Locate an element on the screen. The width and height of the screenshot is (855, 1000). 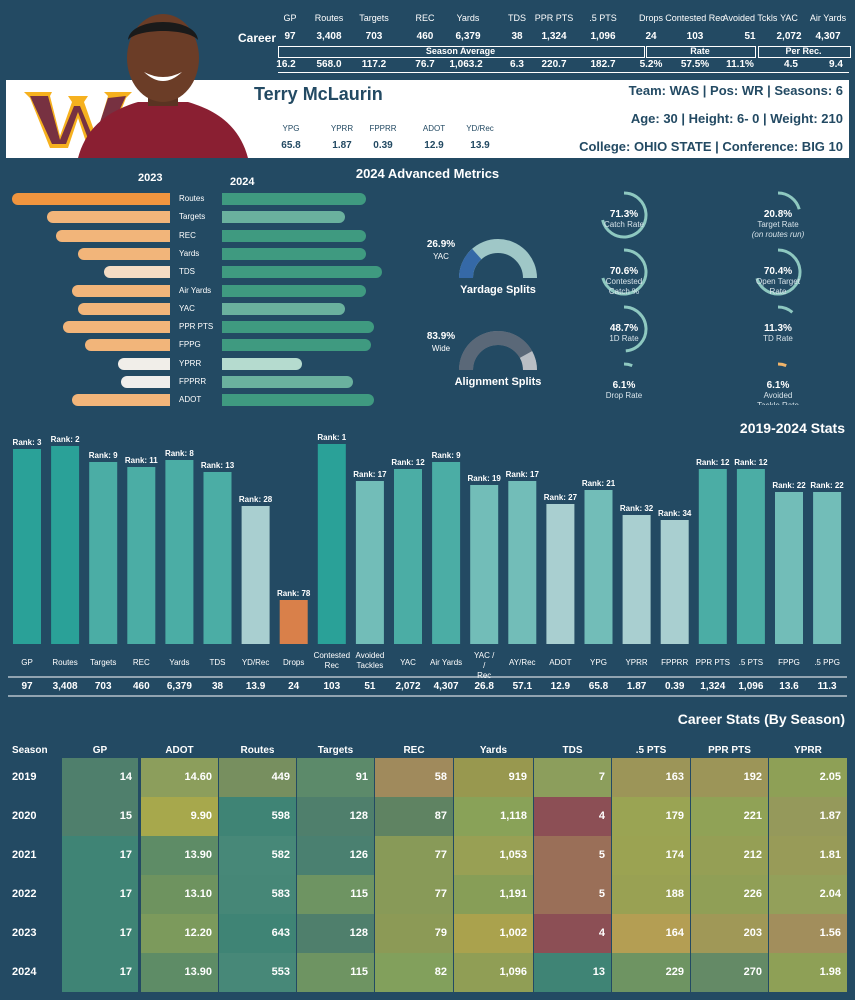
season-average-label: Season Average is located at coordinates (460, 51).